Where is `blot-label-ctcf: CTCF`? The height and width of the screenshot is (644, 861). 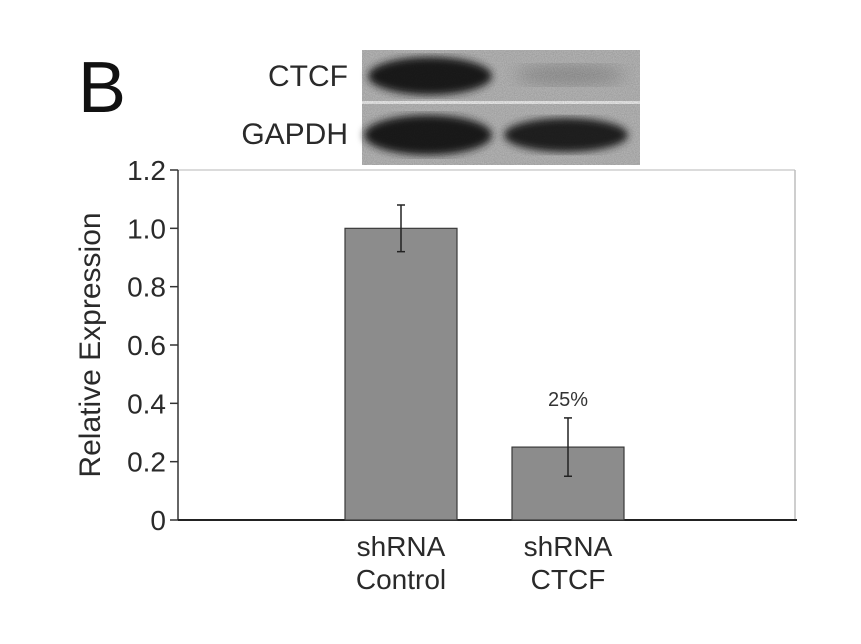
blot-label-ctcf: CTCF is located at coordinates (308, 76).